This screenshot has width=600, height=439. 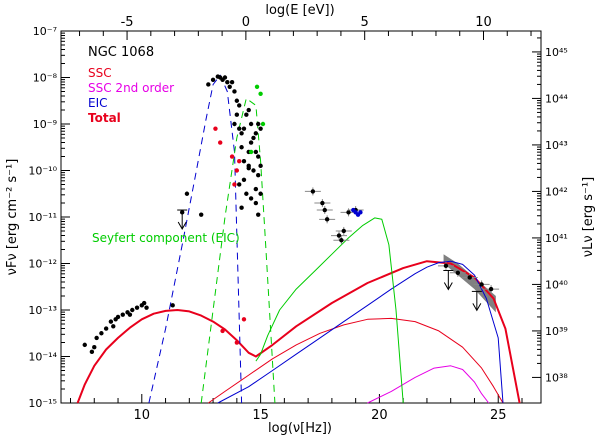 What do you see at coordinates (556, 238) in the screenshot?
I see `right-tick-label: 10⁴¹` at bounding box center [556, 238].